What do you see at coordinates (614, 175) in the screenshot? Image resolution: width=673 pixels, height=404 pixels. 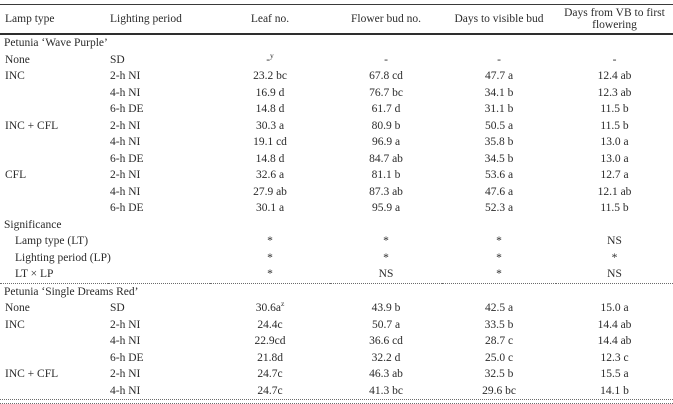 I see `value-cell-days-vb-to-first-flowering: 12.7 a` at bounding box center [614, 175].